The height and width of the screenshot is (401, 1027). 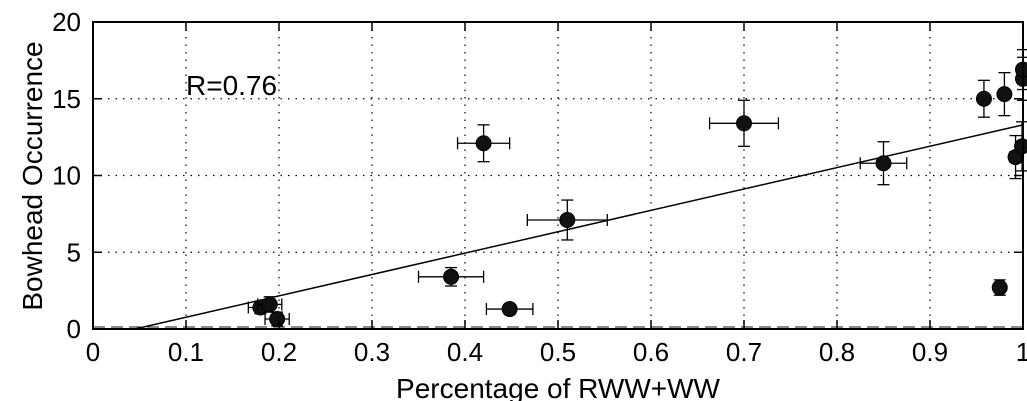 What do you see at coordinates (66, 22) in the screenshot?
I see `y-tick-label: 20` at bounding box center [66, 22].